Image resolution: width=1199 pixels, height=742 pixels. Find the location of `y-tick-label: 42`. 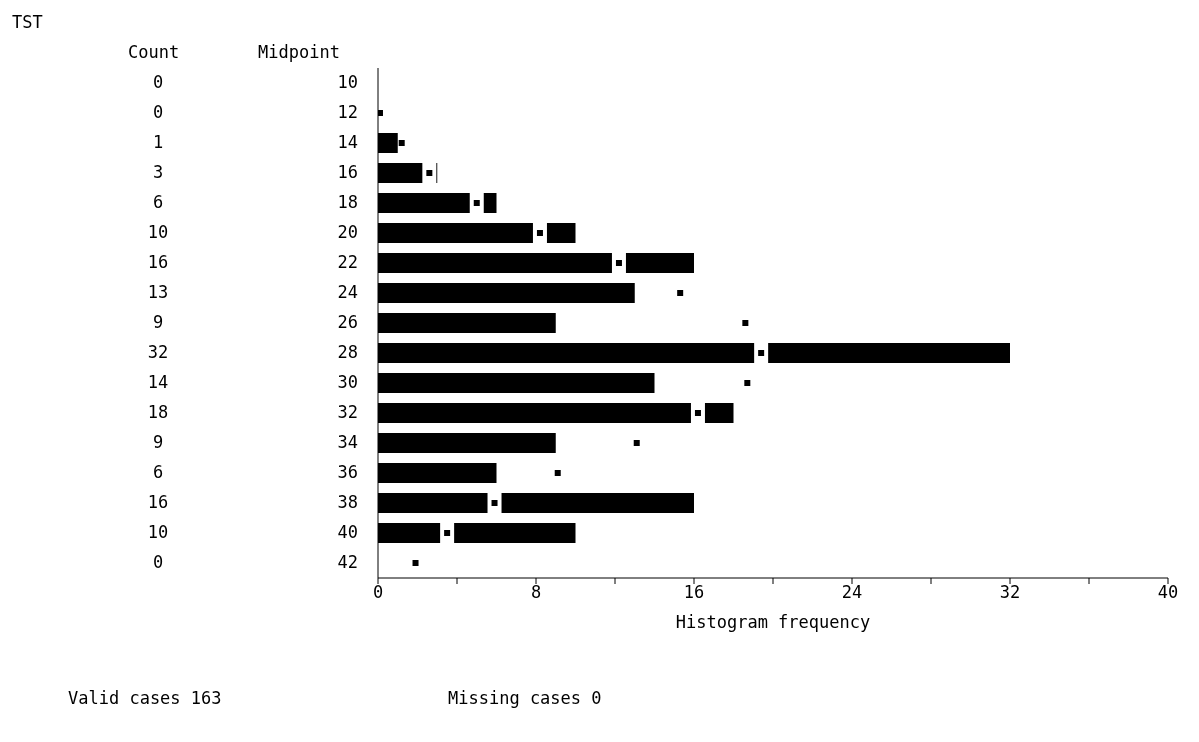

y-tick-label: 42 is located at coordinates (347, 562).